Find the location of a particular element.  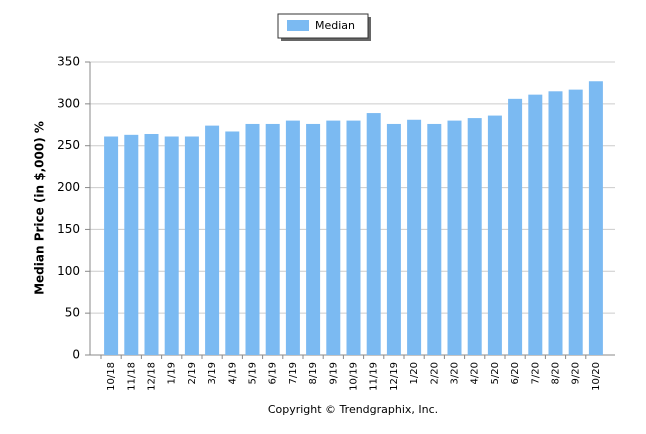

x-tick-label: 8/20 is located at coordinates (556, 373).